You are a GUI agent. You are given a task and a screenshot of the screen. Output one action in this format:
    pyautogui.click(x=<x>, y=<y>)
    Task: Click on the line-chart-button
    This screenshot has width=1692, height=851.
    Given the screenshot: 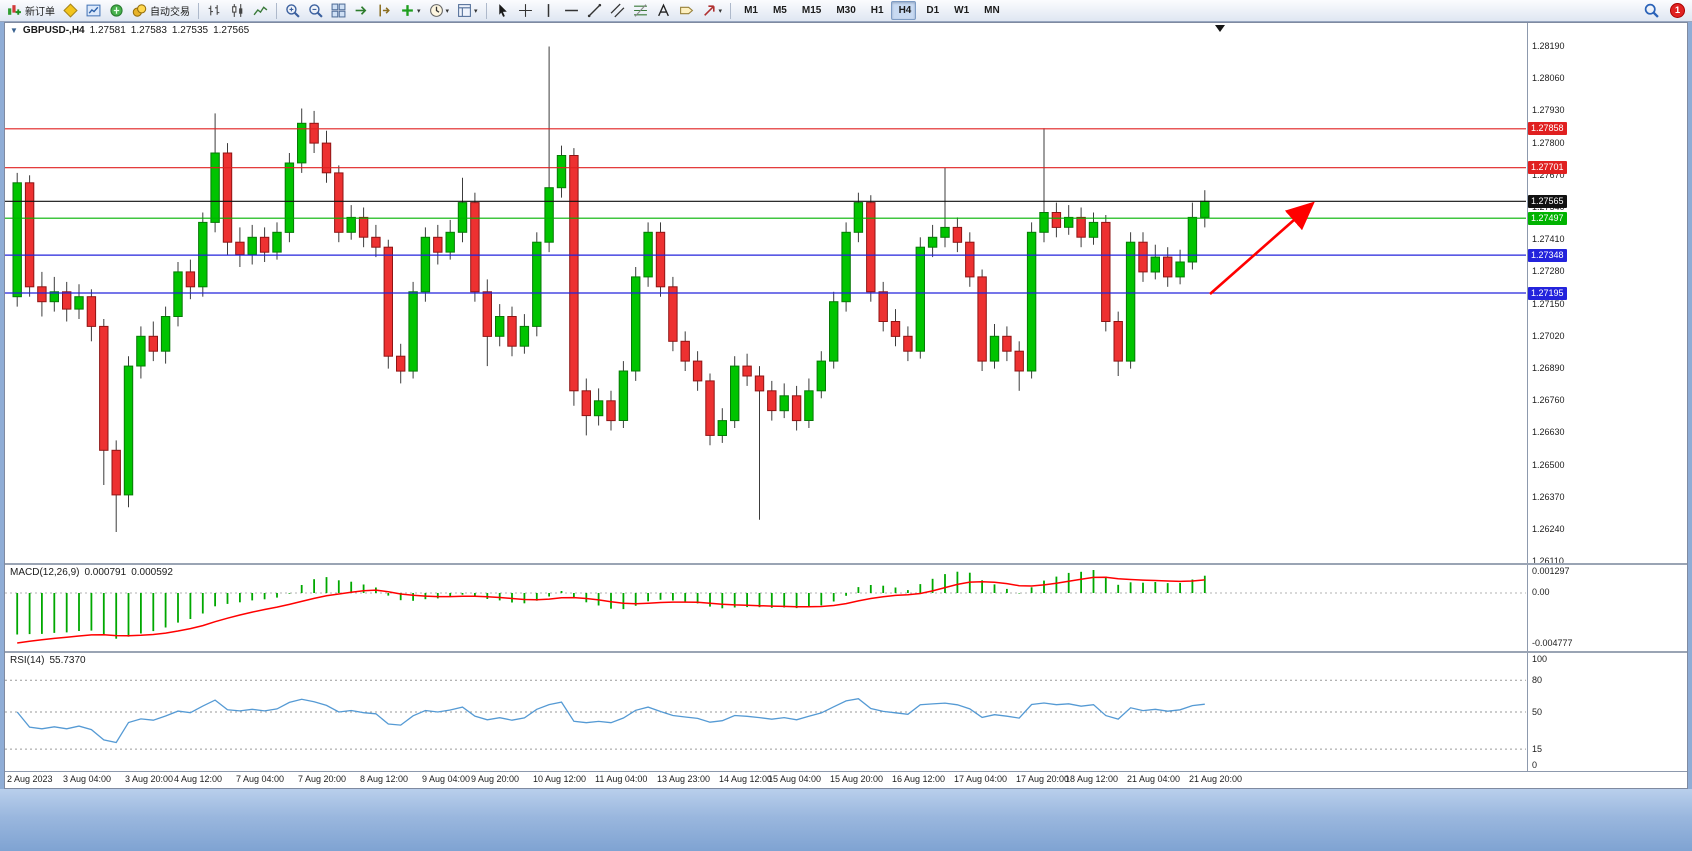 What is the action you would take?
    pyautogui.click(x=260, y=10)
    